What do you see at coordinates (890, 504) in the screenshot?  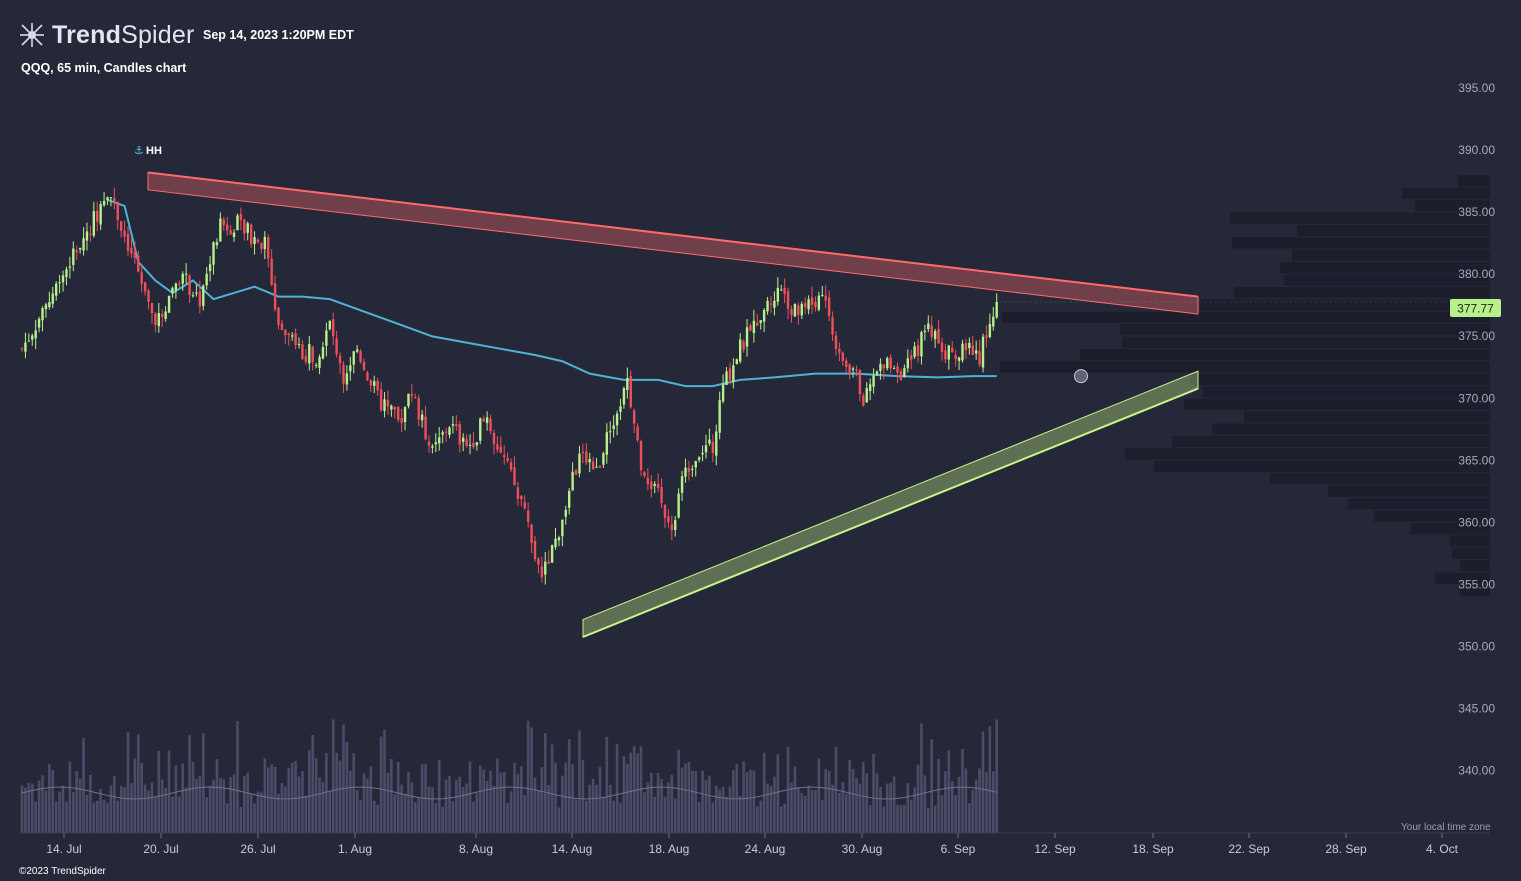 I see `support-trendline` at bounding box center [890, 504].